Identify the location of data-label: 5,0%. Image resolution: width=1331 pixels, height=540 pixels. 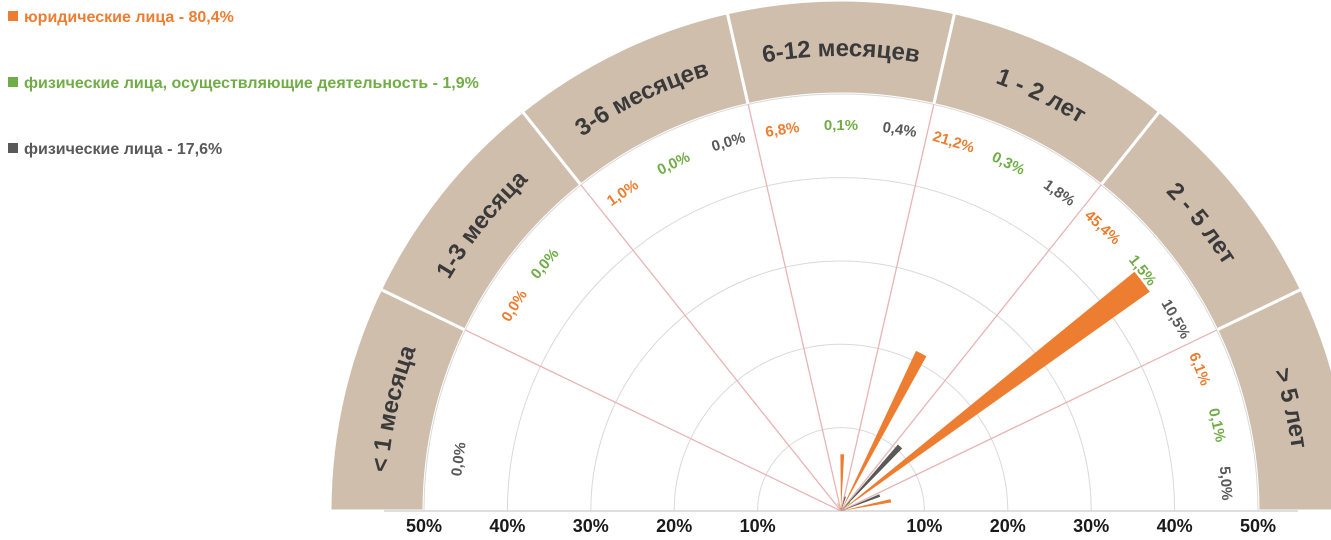
(1225, 483).